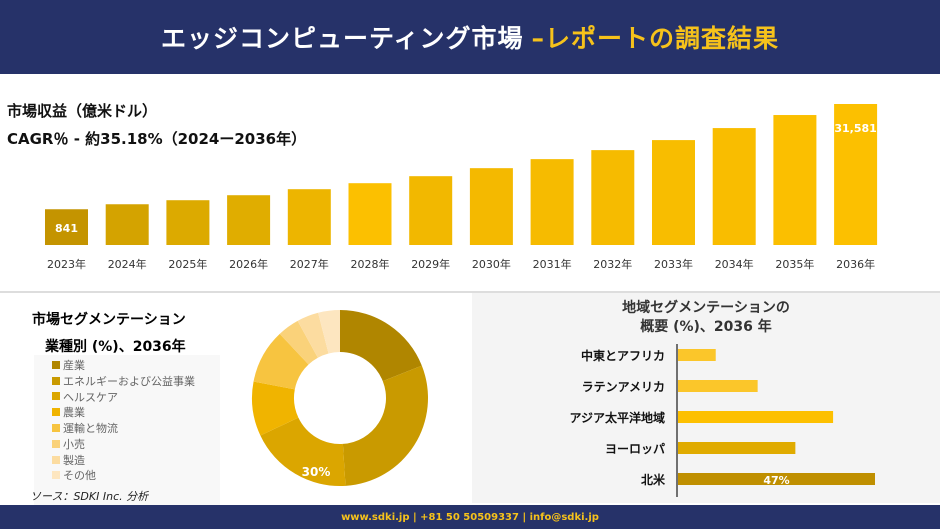 The height and width of the screenshot is (529, 940). Describe the element at coordinates (552, 264) in the screenshot. I see `year-label: 2031年` at that location.